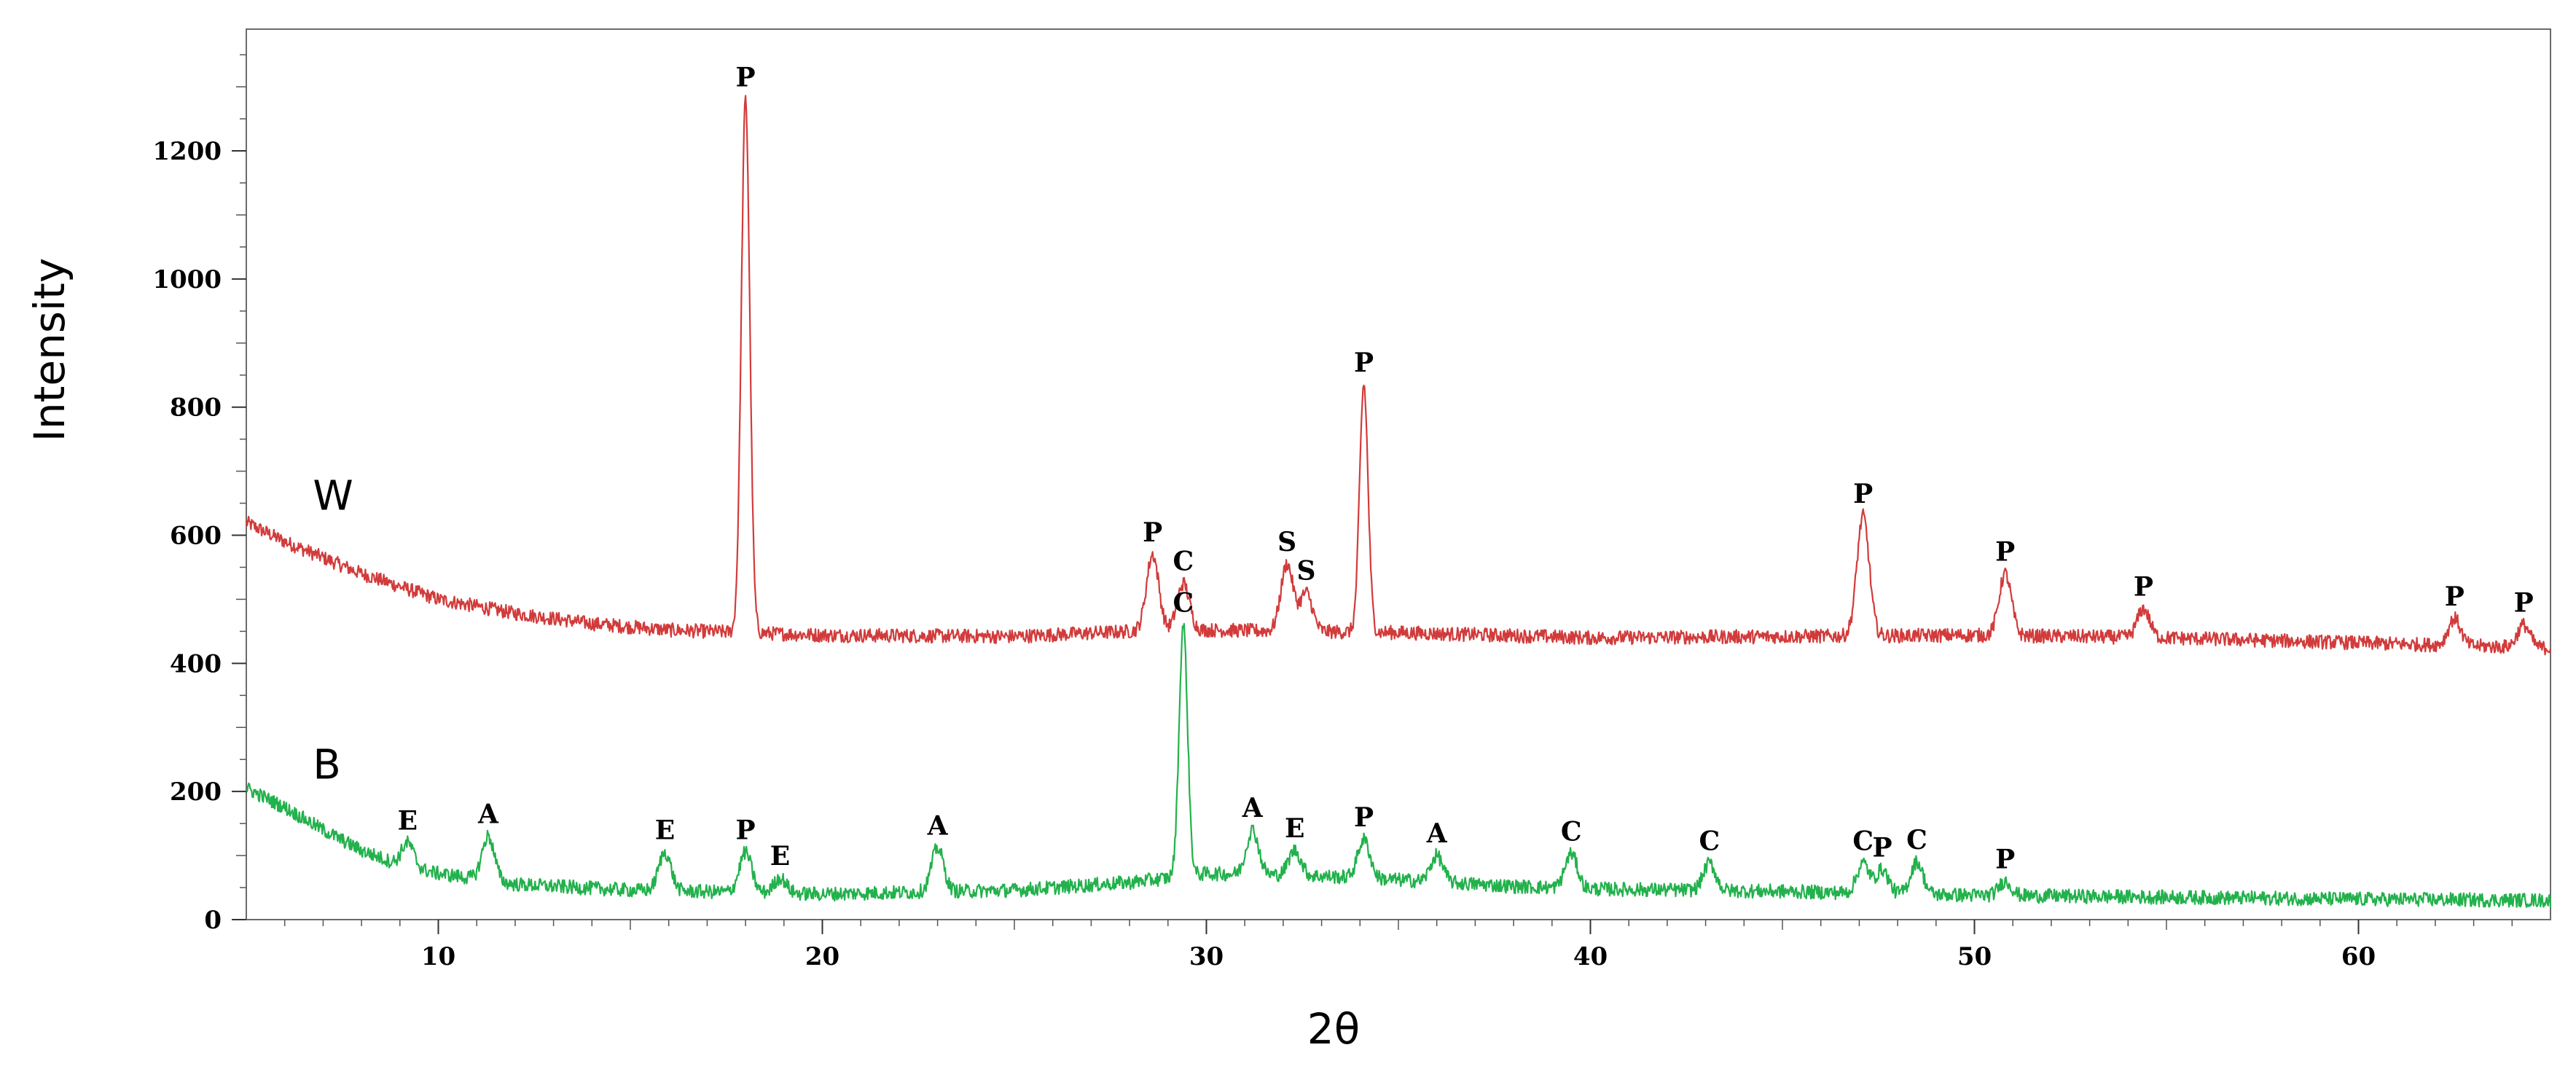  What do you see at coordinates (187, 279) in the screenshot?
I see `y-tick-label: 1000` at bounding box center [187, 279].